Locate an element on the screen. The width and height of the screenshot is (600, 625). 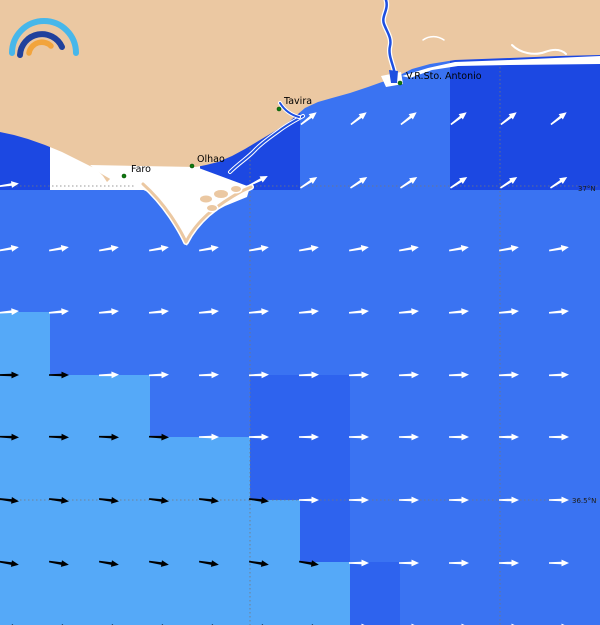
sea-cell-l is located at coordinates (175, 593).